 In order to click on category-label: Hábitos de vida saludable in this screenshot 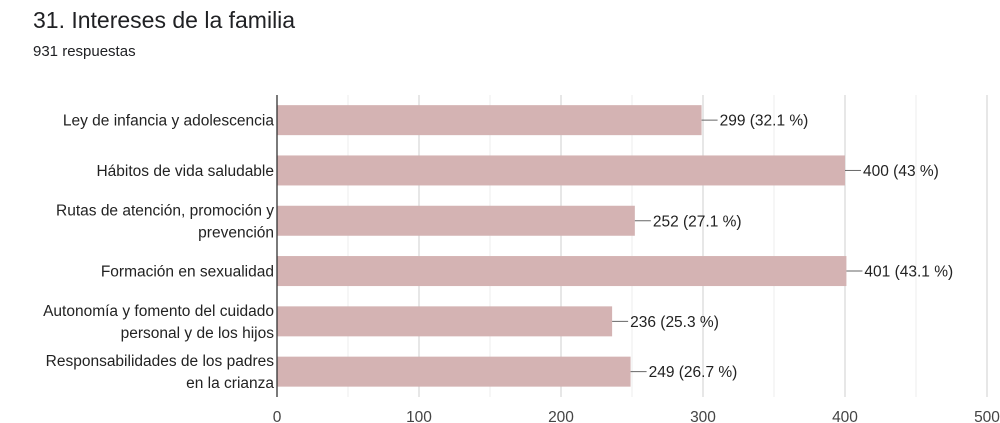, I will do `click(185, 171)`.